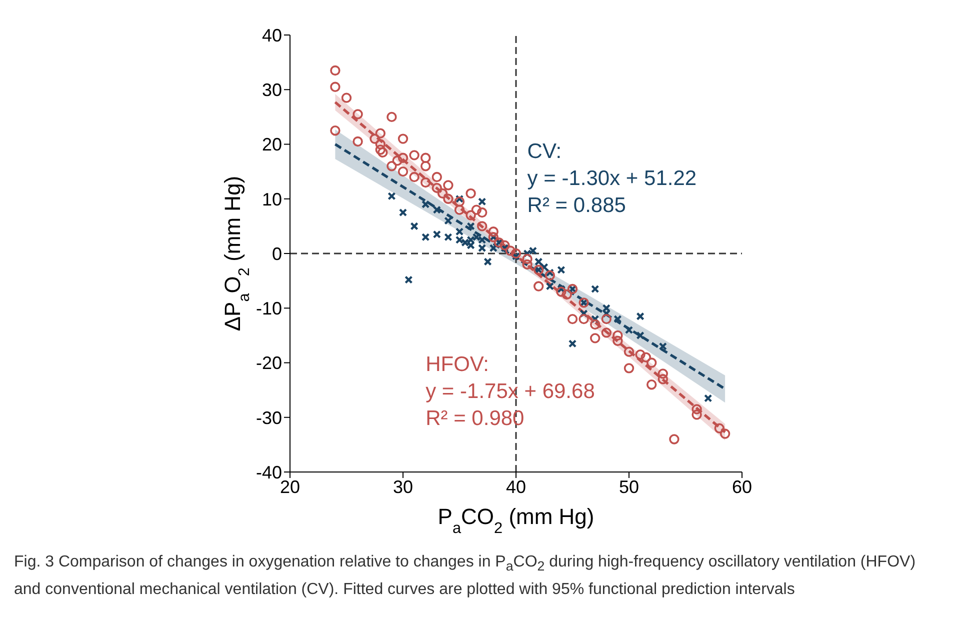 This screenshot has width=955, height=636. Describe the element at coordinates (516, 520) in the screenshot. I see `x-axis-title: P$_{a}$CO$_{2}$ (mm Hg)` at that location.